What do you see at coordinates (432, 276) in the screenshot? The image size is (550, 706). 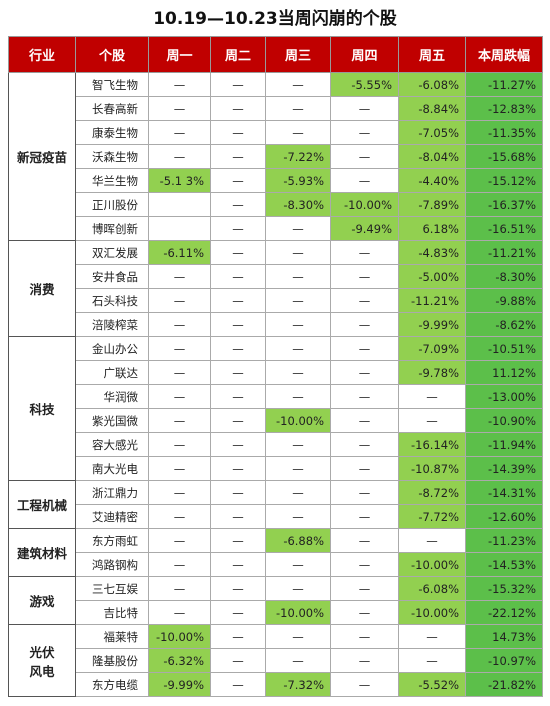 I see `day-cell: -5.00%` at bounding box center [432, 276].